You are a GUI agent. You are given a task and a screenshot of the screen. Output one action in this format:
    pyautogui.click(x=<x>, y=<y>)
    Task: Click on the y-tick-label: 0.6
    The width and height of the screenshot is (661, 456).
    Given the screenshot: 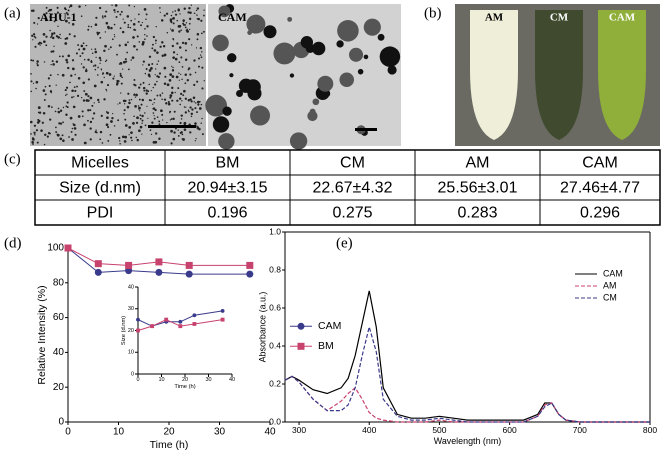 What is the action you would take?
    pyautogui.click(x=275, y=307)
    